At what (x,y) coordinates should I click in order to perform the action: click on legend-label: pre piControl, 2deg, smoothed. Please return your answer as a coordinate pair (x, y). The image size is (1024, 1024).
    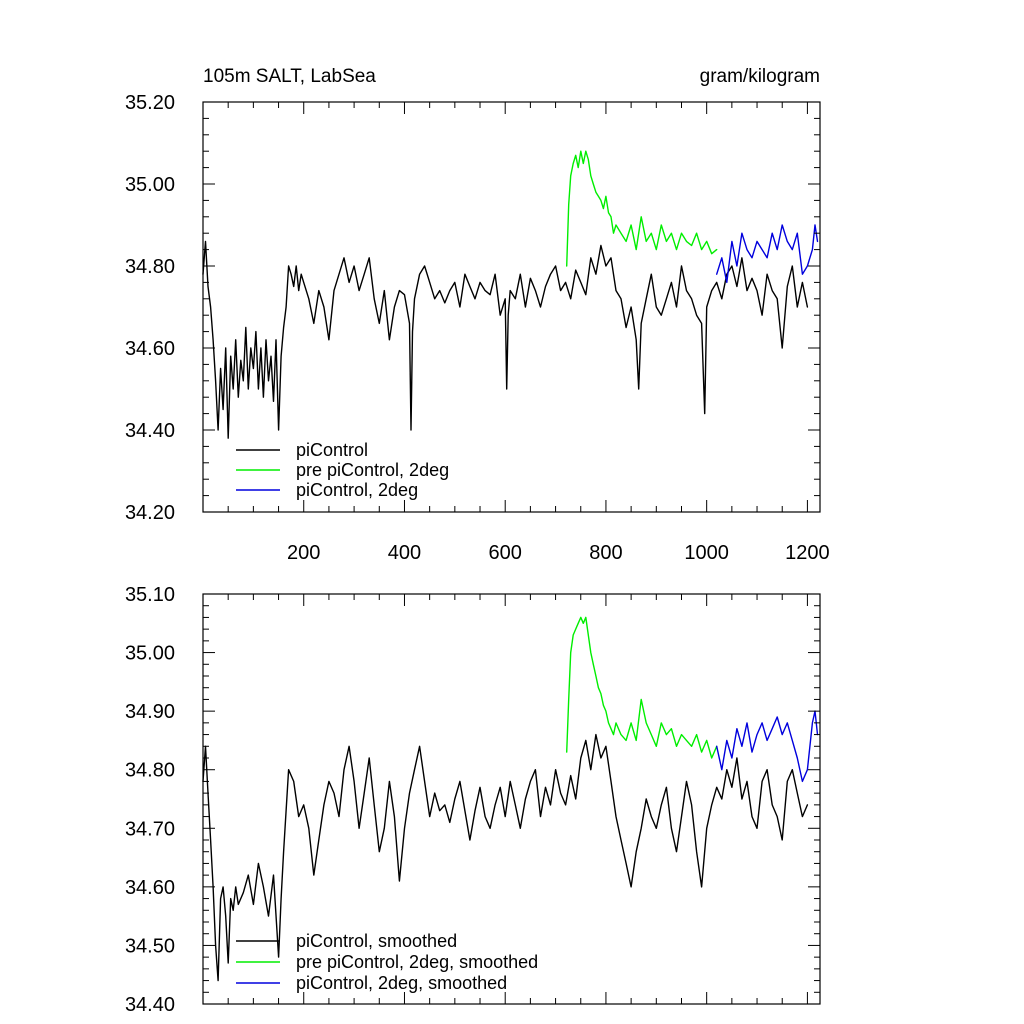
    Looking at the image, I should click on (417, 962).